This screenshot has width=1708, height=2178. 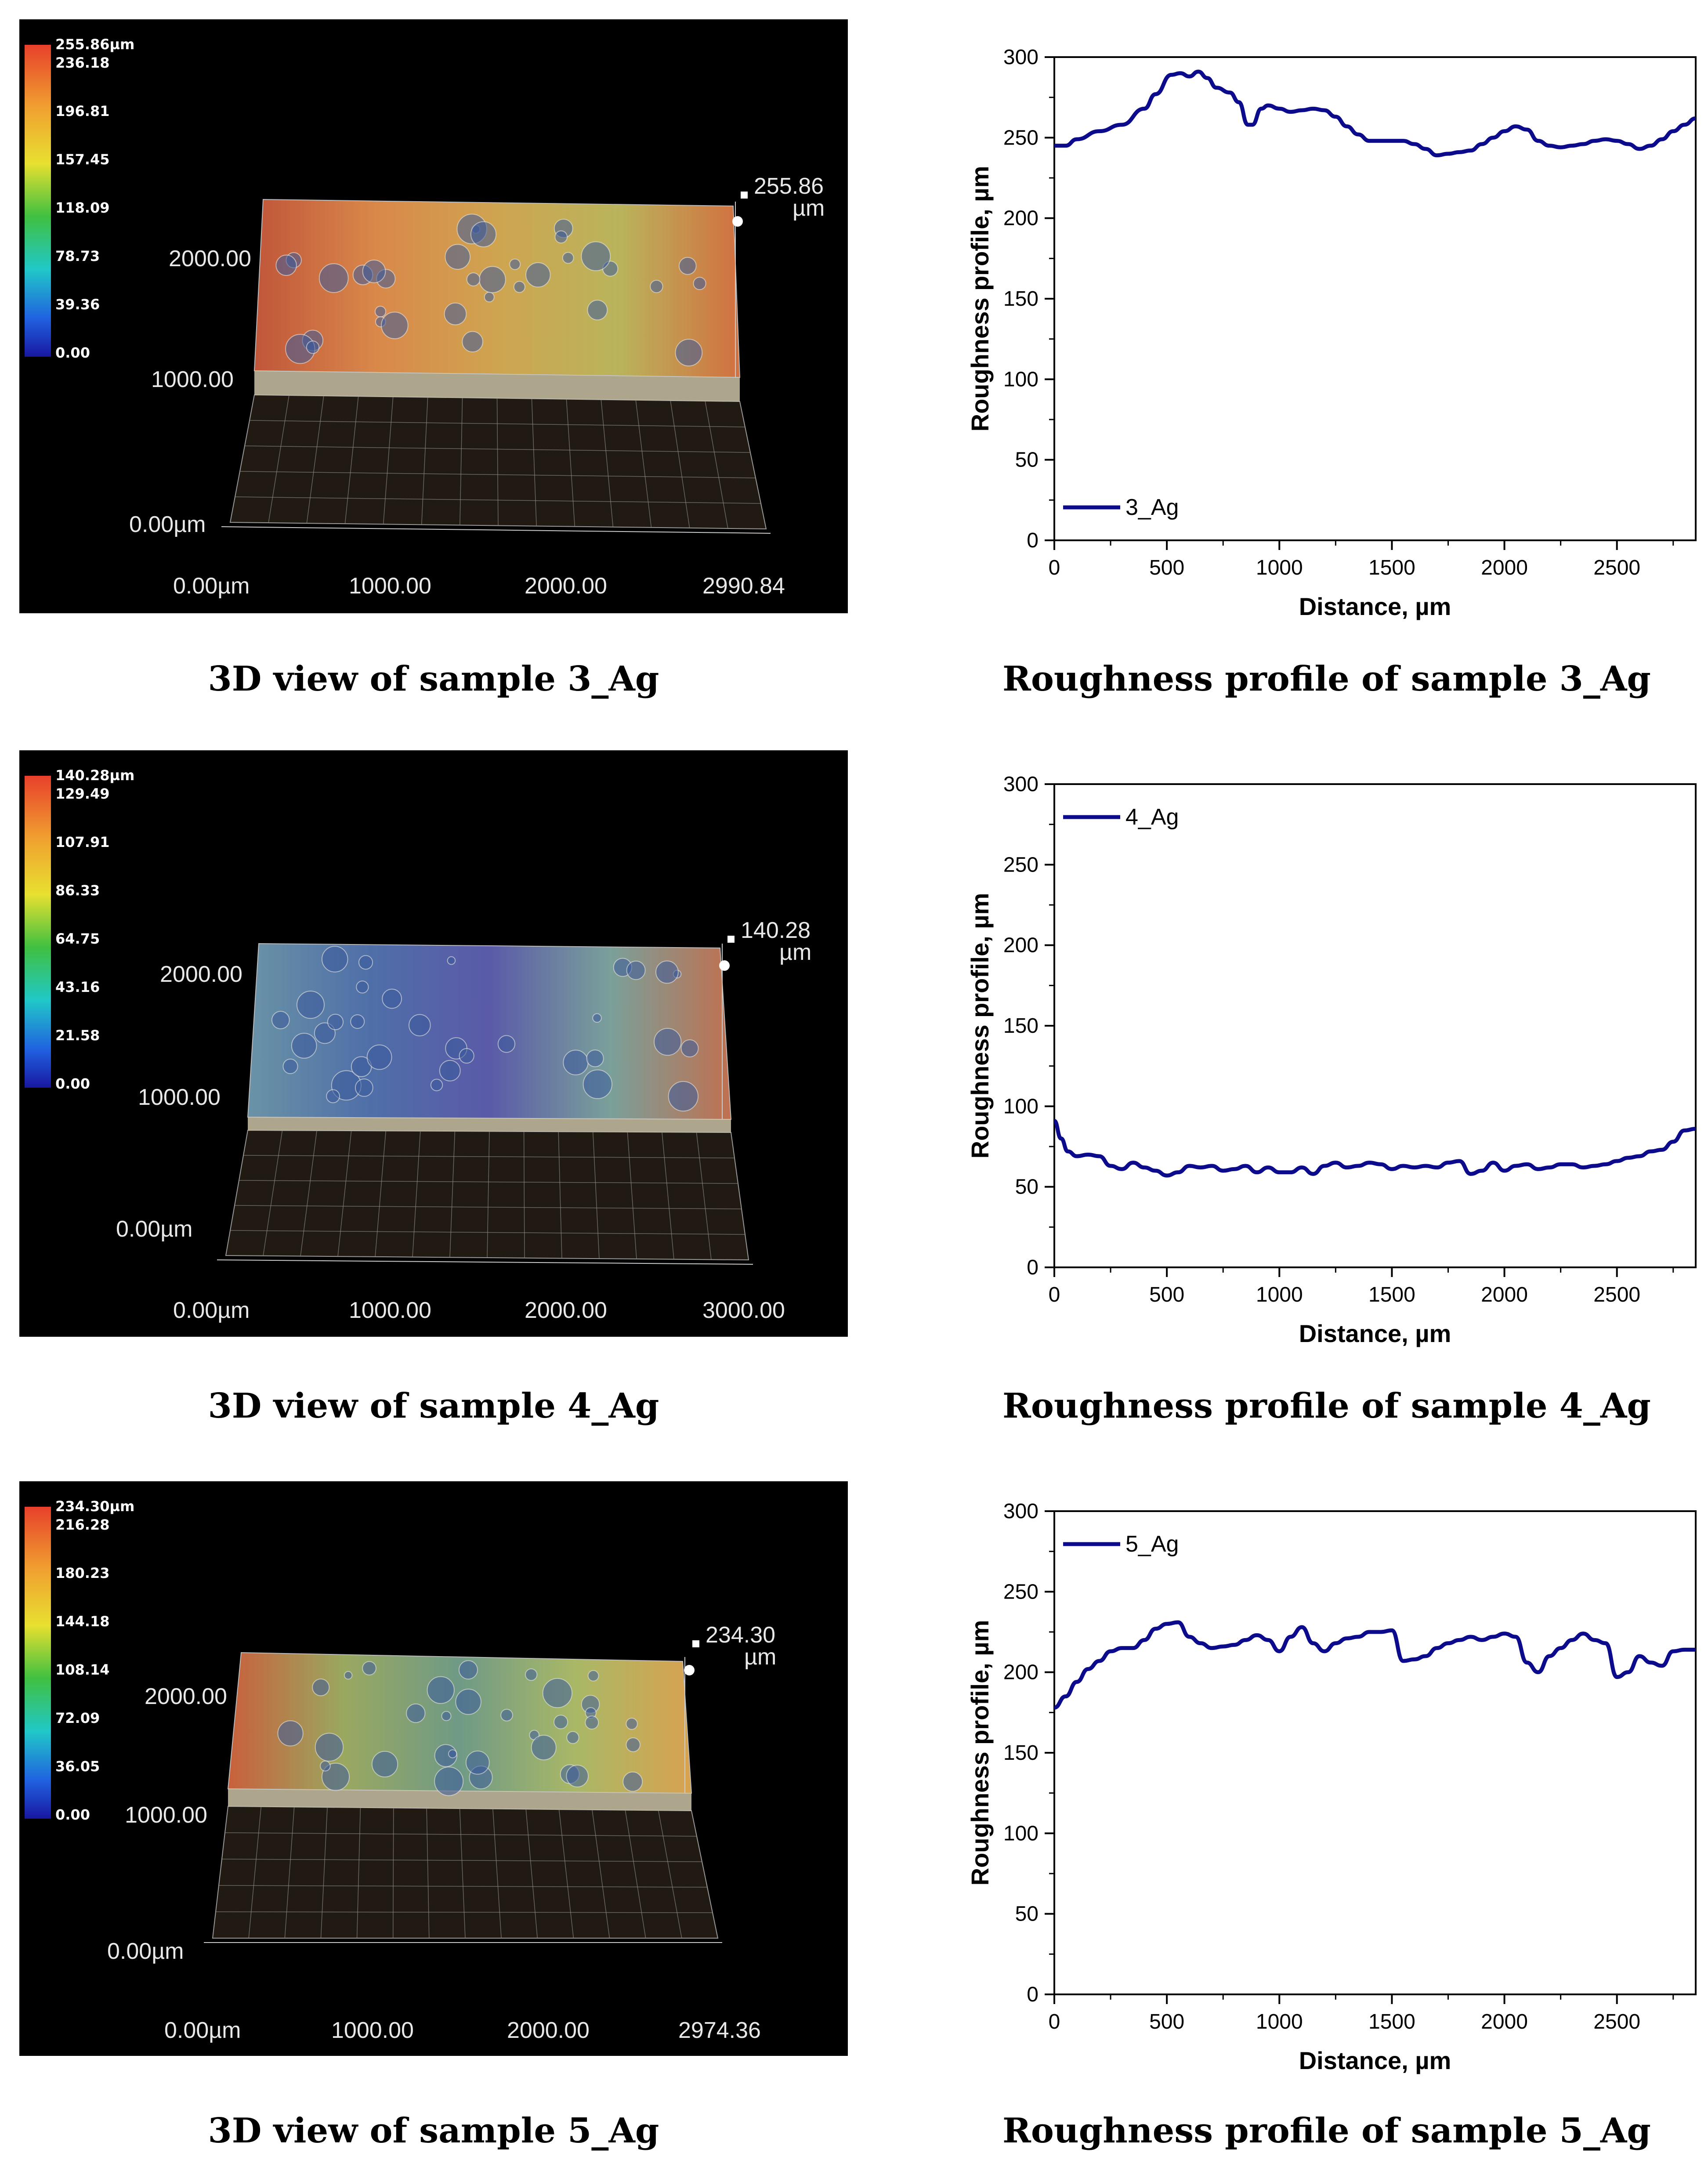 What do you see at coordinates (1375, 298) in the screenshot?
I see `plot-frame` at bounding box center [1375, 298].